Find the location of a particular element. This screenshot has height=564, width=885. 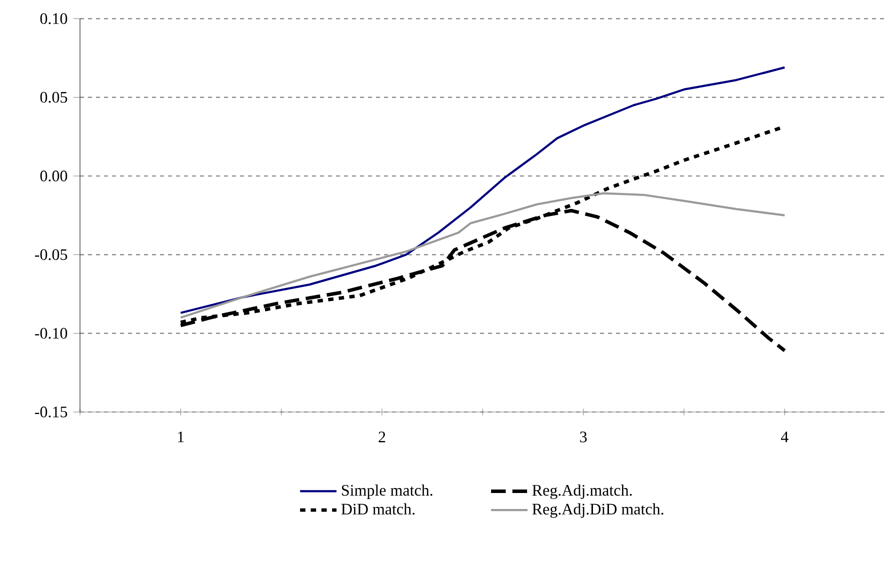

x-tick-label: 4 is located at coordinates (784, 437).